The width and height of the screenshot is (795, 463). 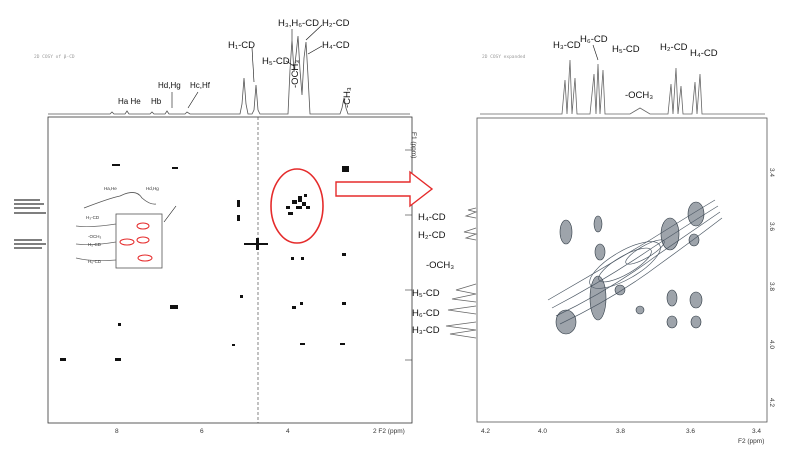 What do you see at coordinates (567, 45) in the screenshot?
I see `top-label-h3: H₃-CD` at bounding box center [567, 45].